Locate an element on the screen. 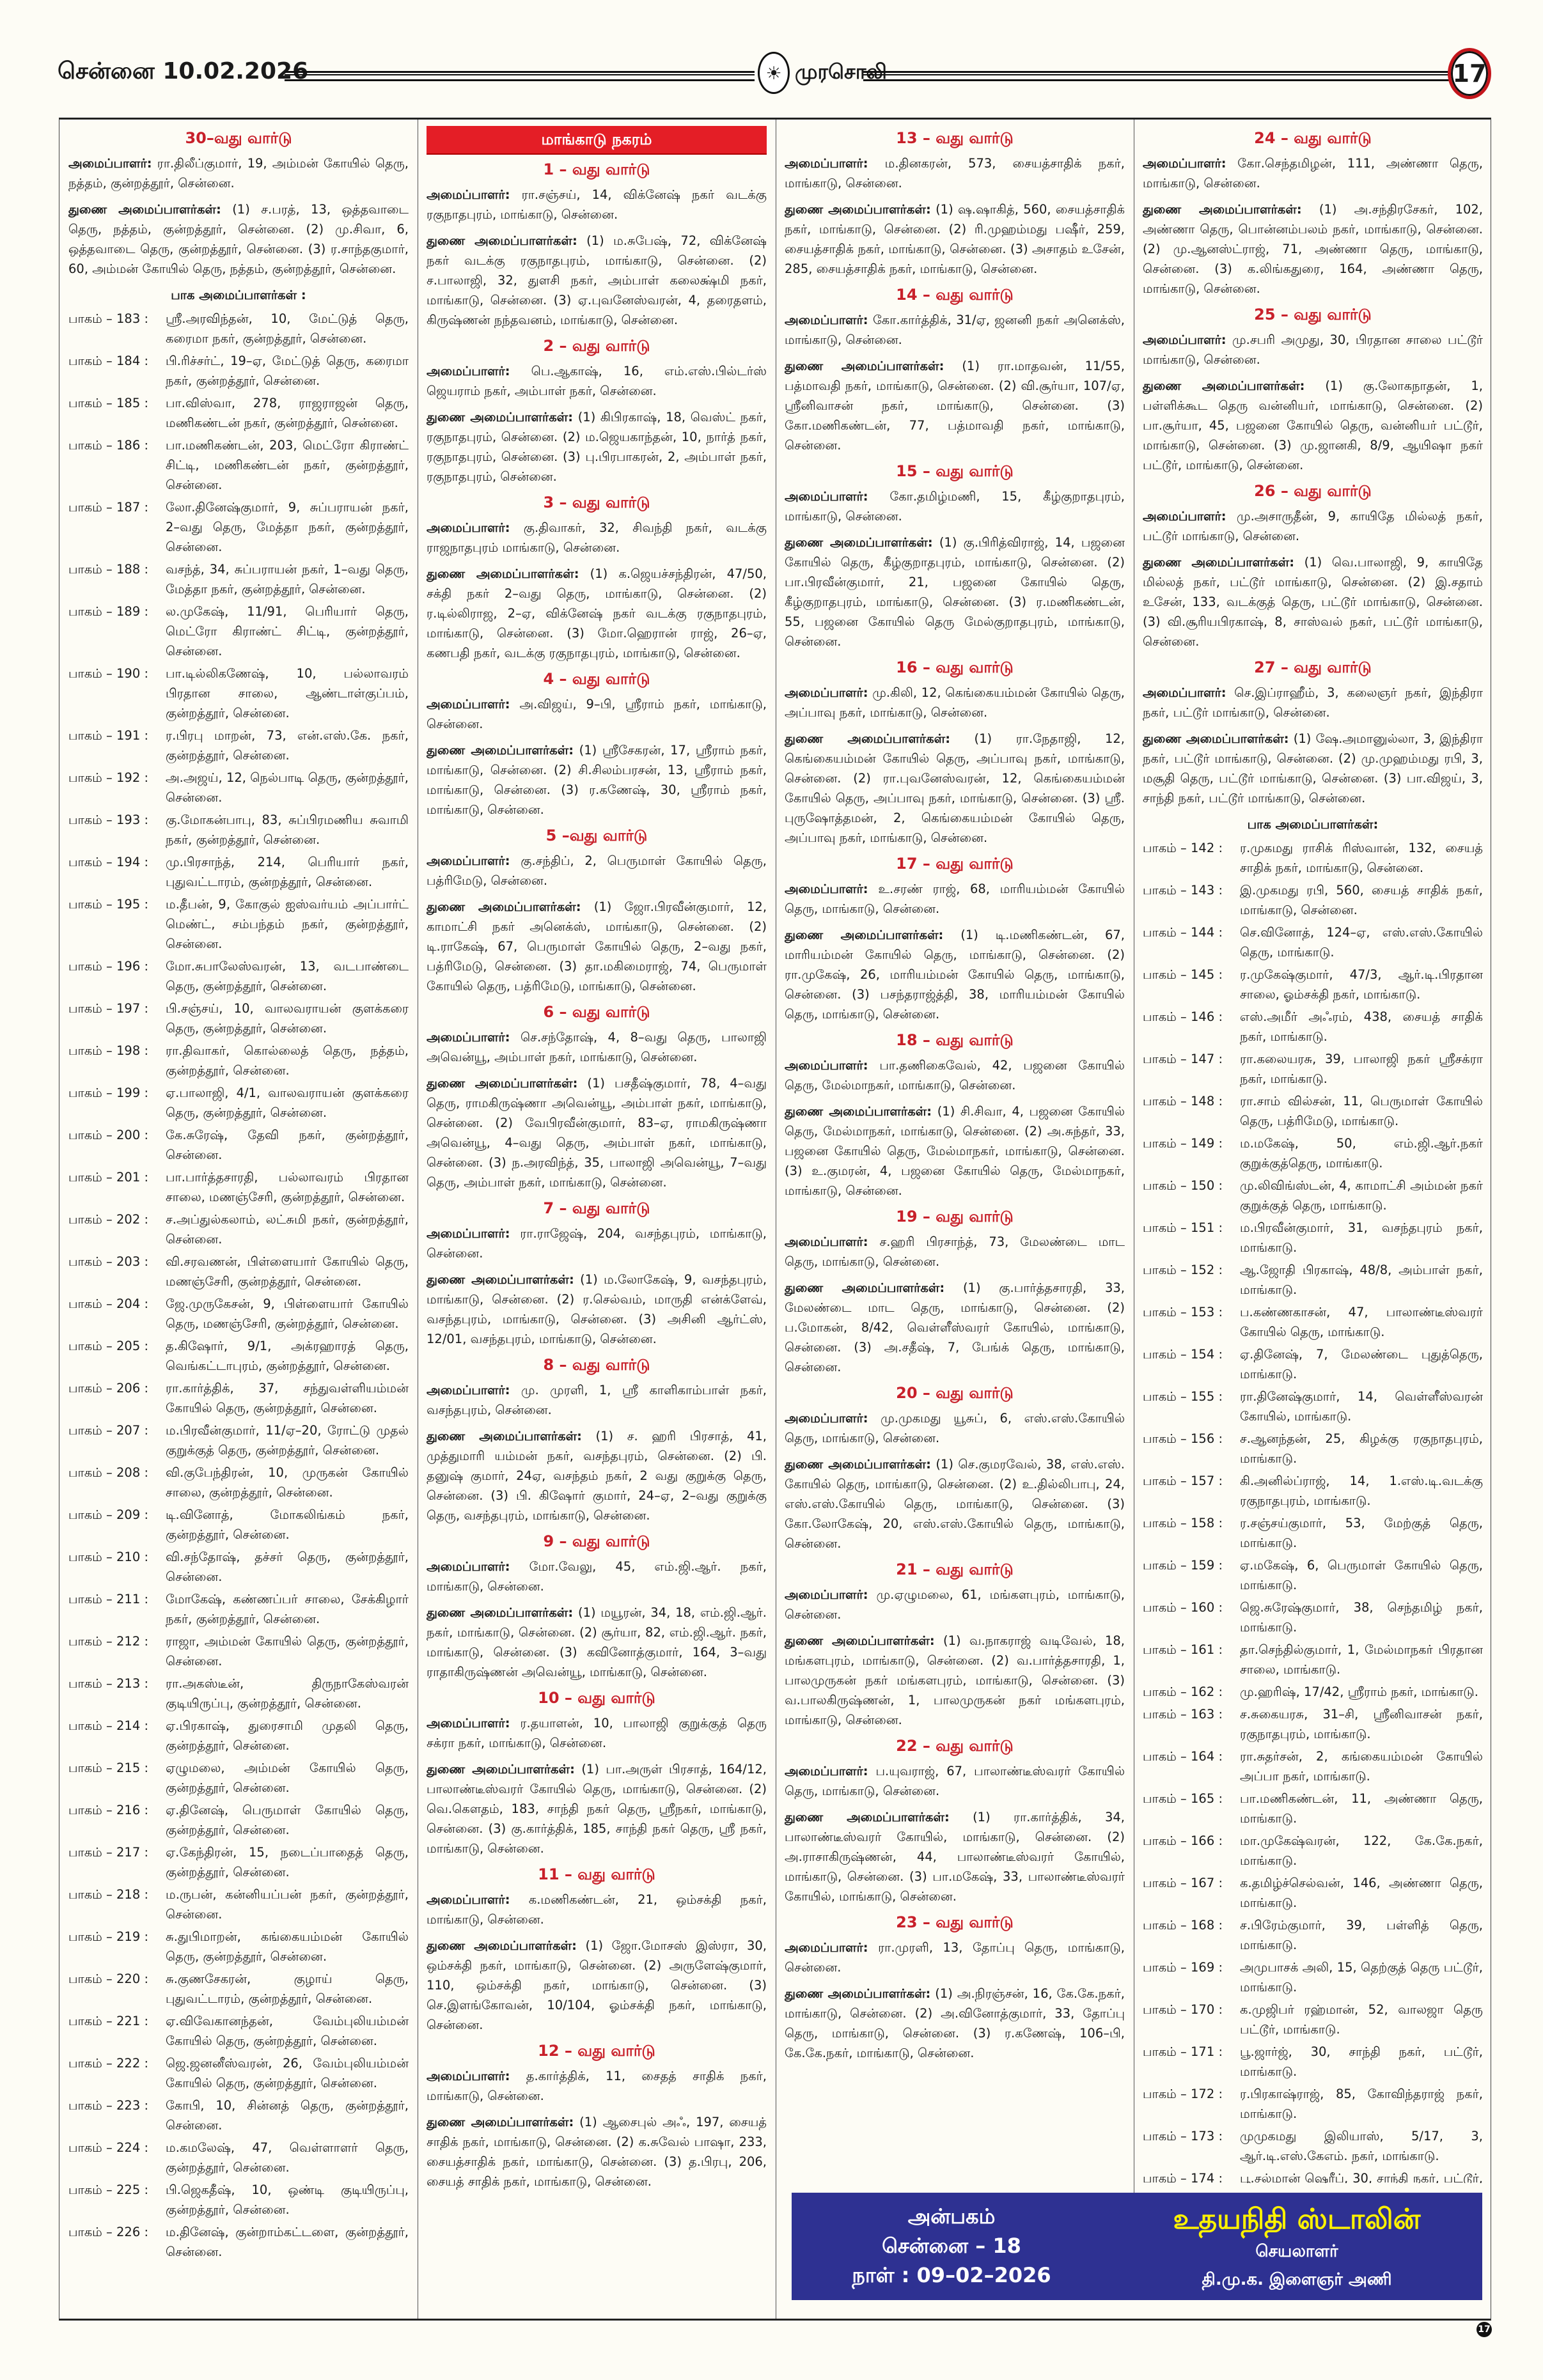 Image resolution: width=1543 pixels, height=2380 pixels. ad-left: அன்பகம் சென்னை – 18 நாள் : 09–02–2026 is located at coordinates (951, 2246).